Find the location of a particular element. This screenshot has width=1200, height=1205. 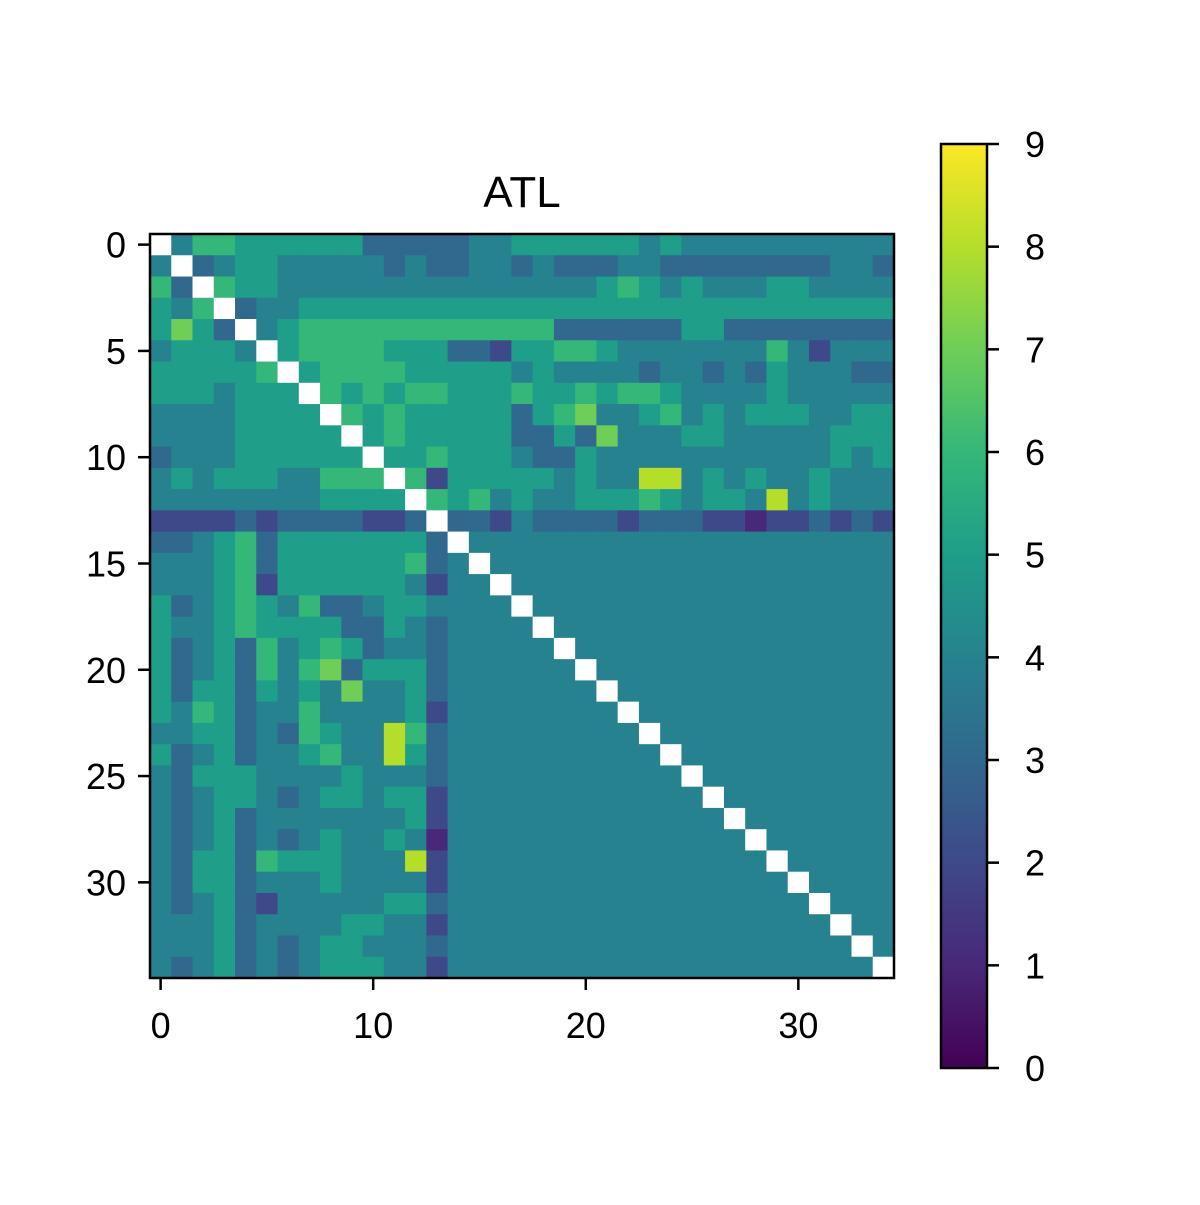

x-tick-label: 10 is located at coordinates (373, 1025).